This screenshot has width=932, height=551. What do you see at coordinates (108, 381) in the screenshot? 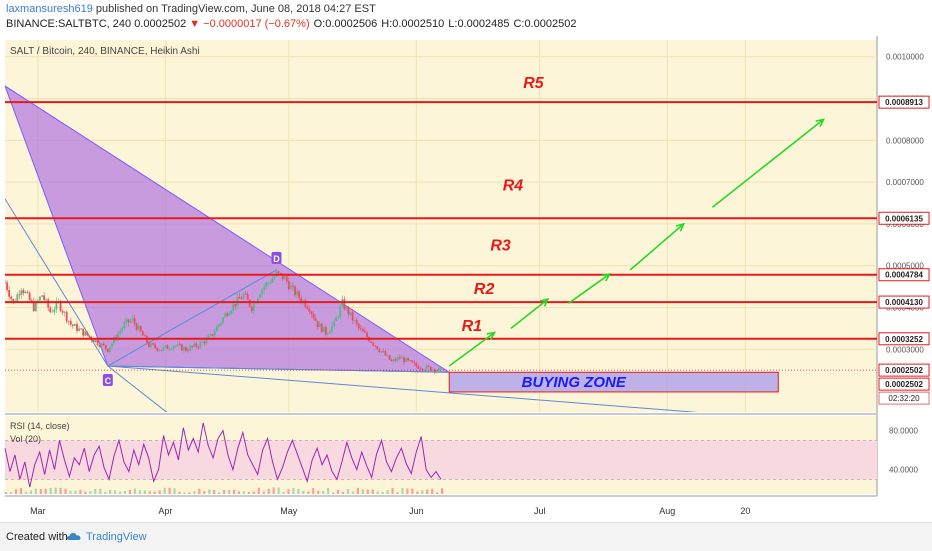
I see `pattern-point-label-c: C` at bounding box center [108, 381].